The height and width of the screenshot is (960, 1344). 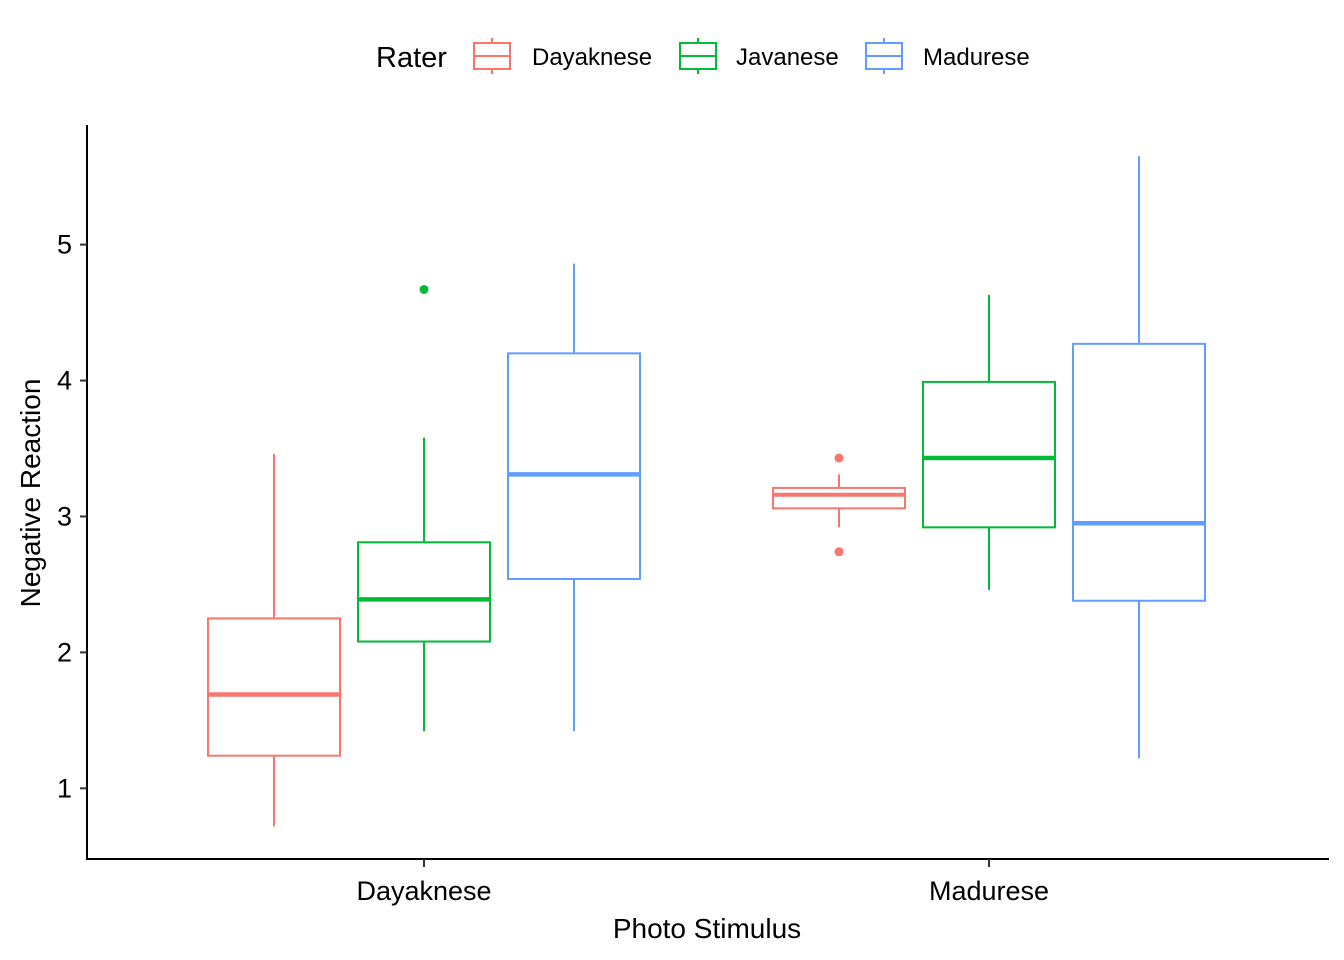 I want to click on legend-label-javanese: Javanese, so click(x=787, y=57).